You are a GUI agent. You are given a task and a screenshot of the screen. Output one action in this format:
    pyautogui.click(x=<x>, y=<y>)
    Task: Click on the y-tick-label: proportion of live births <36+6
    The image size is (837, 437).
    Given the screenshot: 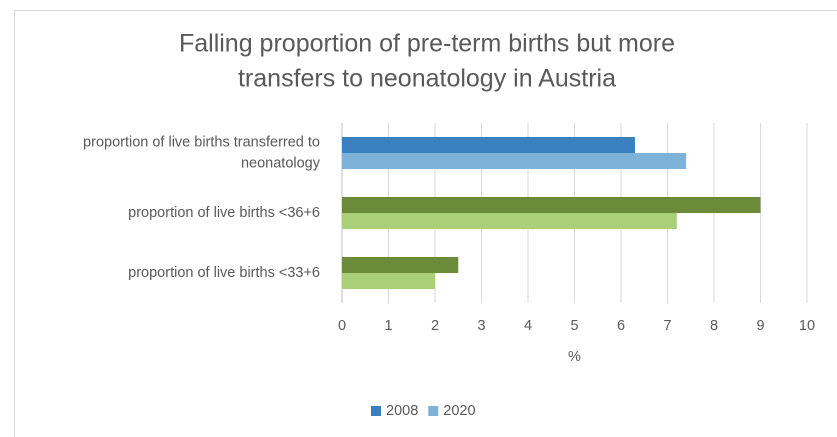 What is the action you would take?
    pyautogui.click(x=224, y=213)
    